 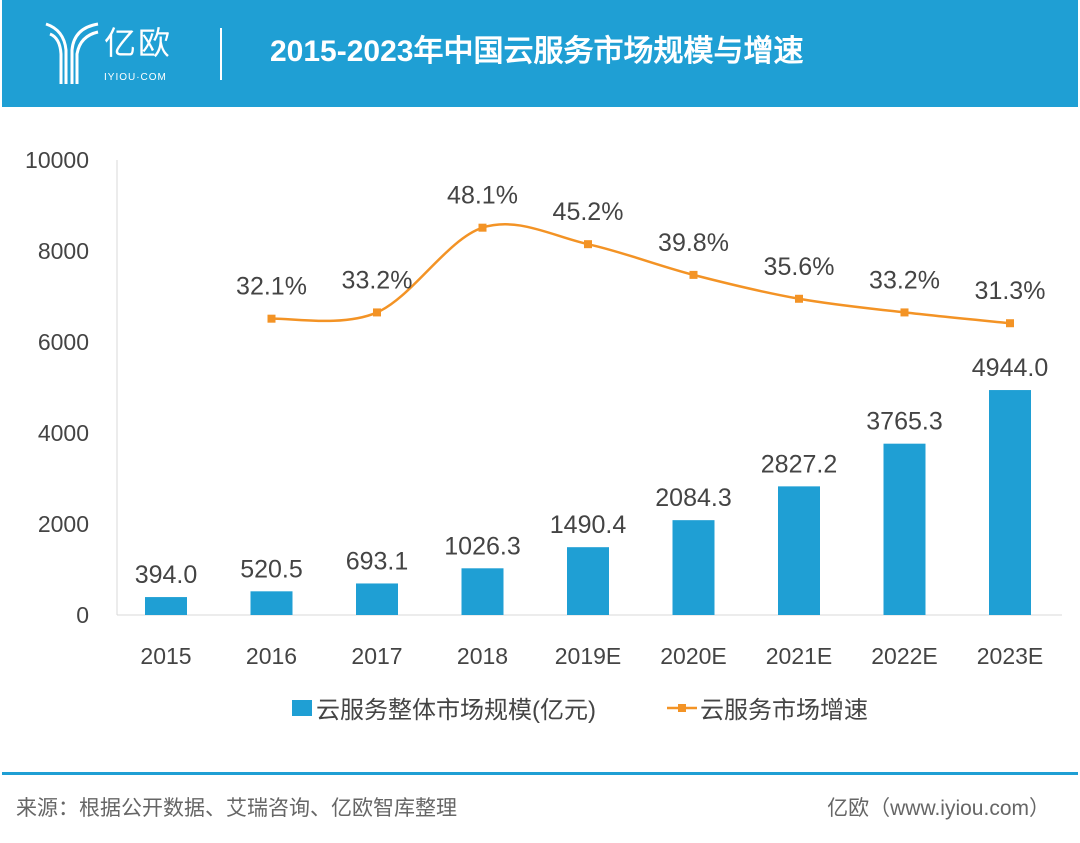 I want to click on bar-data-label: 4944.0, so click(x=1010, y=368).